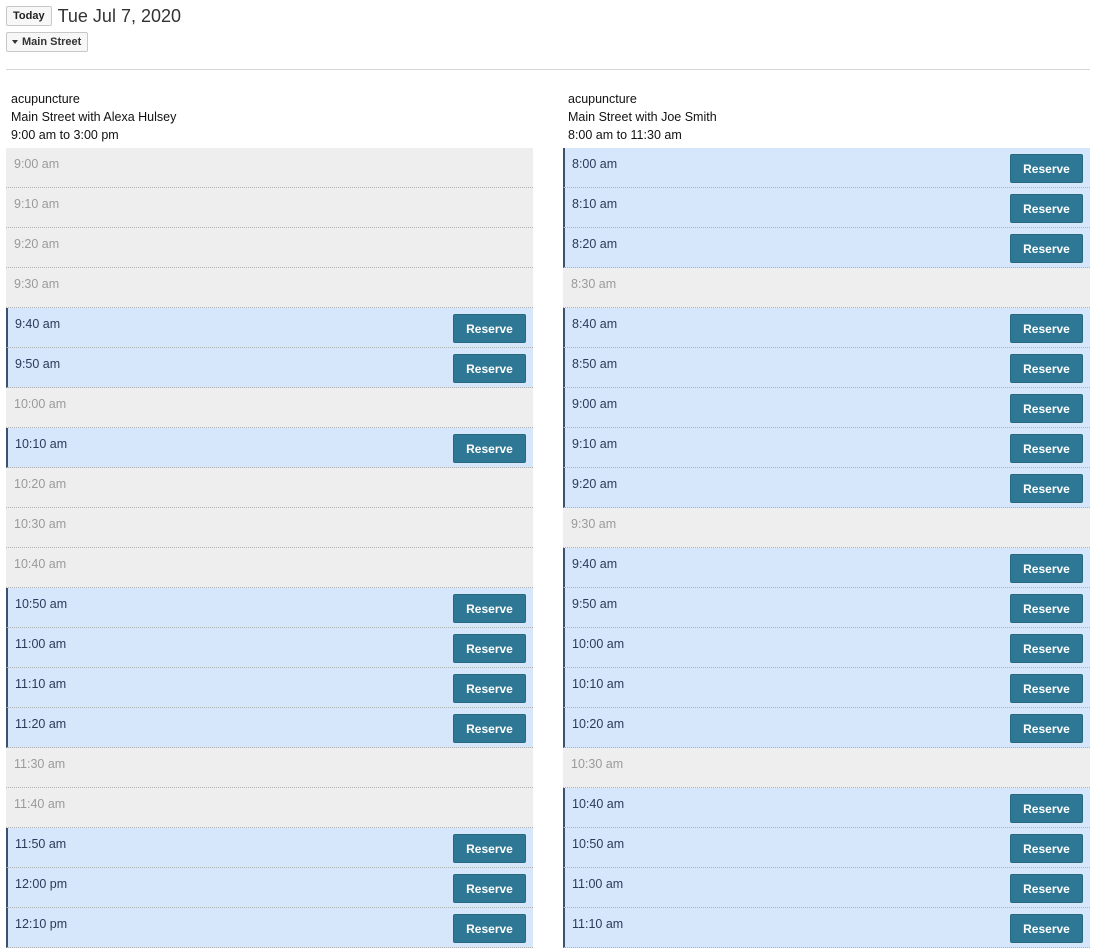 This screenshot has height=948, width=1102. Describe the element at coordinates (826, 248) in the screenshot. I see `time-slot: 8:20 am Reserve` at that location.